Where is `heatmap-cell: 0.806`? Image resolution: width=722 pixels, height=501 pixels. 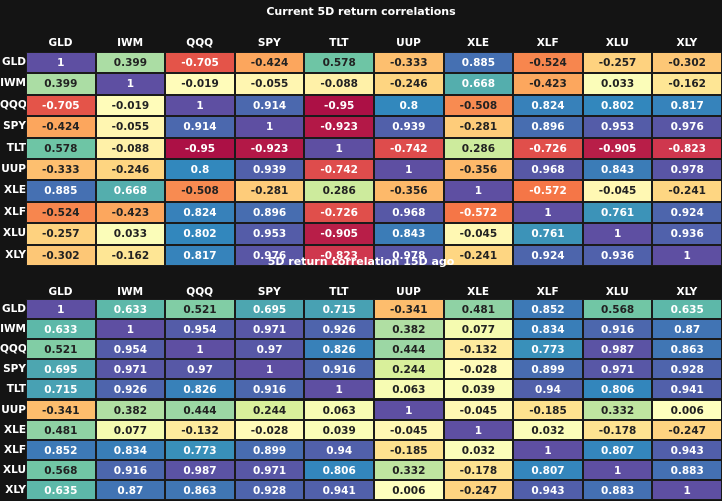
heatmap-cell: 0.806 is located at coordinates (617, 389).